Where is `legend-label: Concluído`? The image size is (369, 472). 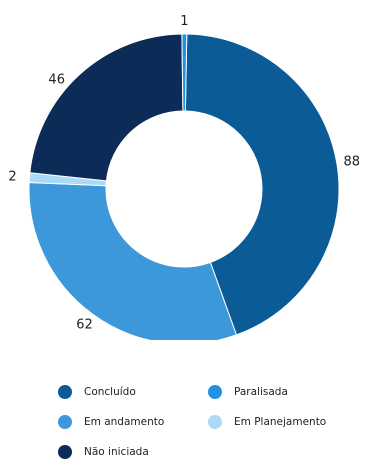
legend-label: Concluído is located at coordinates (110, 392).